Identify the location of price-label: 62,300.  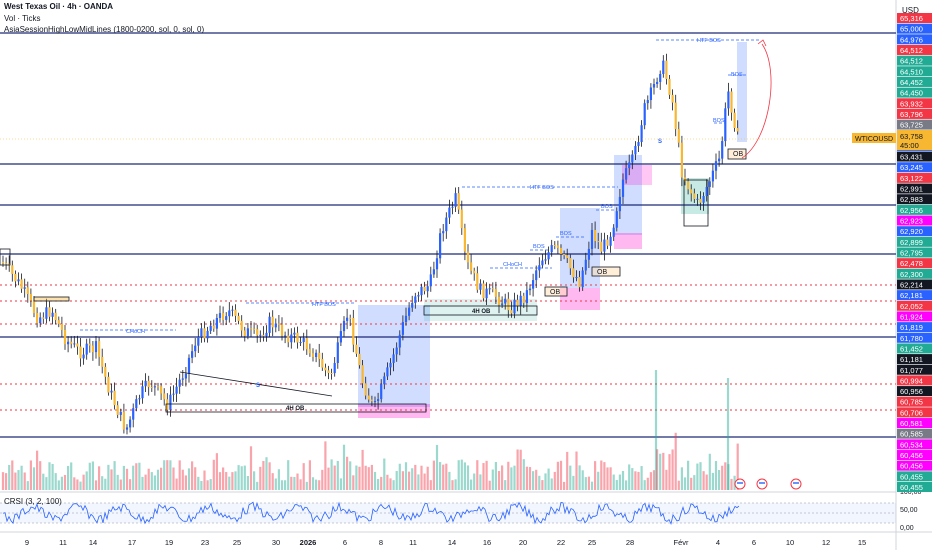
(911, 274).